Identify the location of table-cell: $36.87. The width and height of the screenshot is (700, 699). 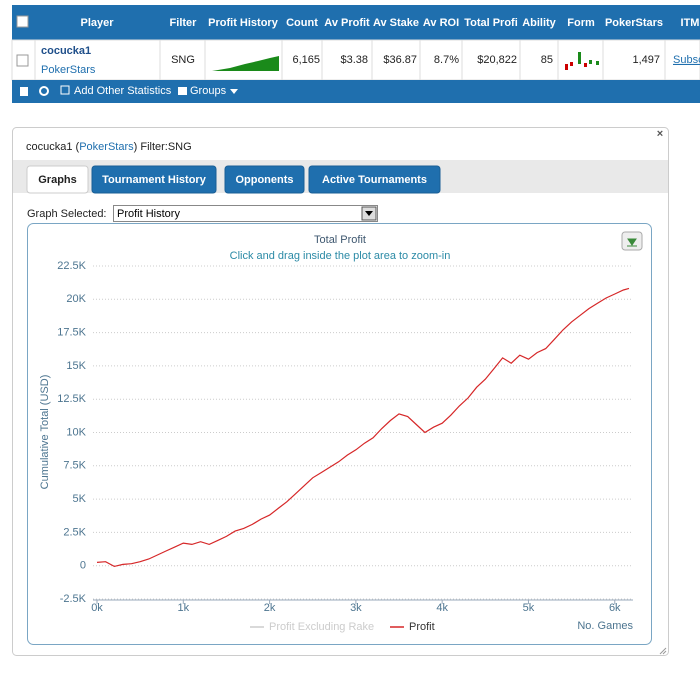
(400, 60).